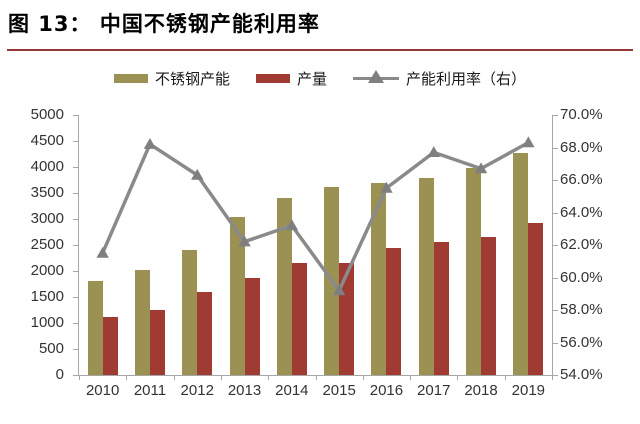  What do you see at coordinates (292, 390) in the screenshot?
I see `x-axis-tick-label: 2014` at bounding box center [292, 390].